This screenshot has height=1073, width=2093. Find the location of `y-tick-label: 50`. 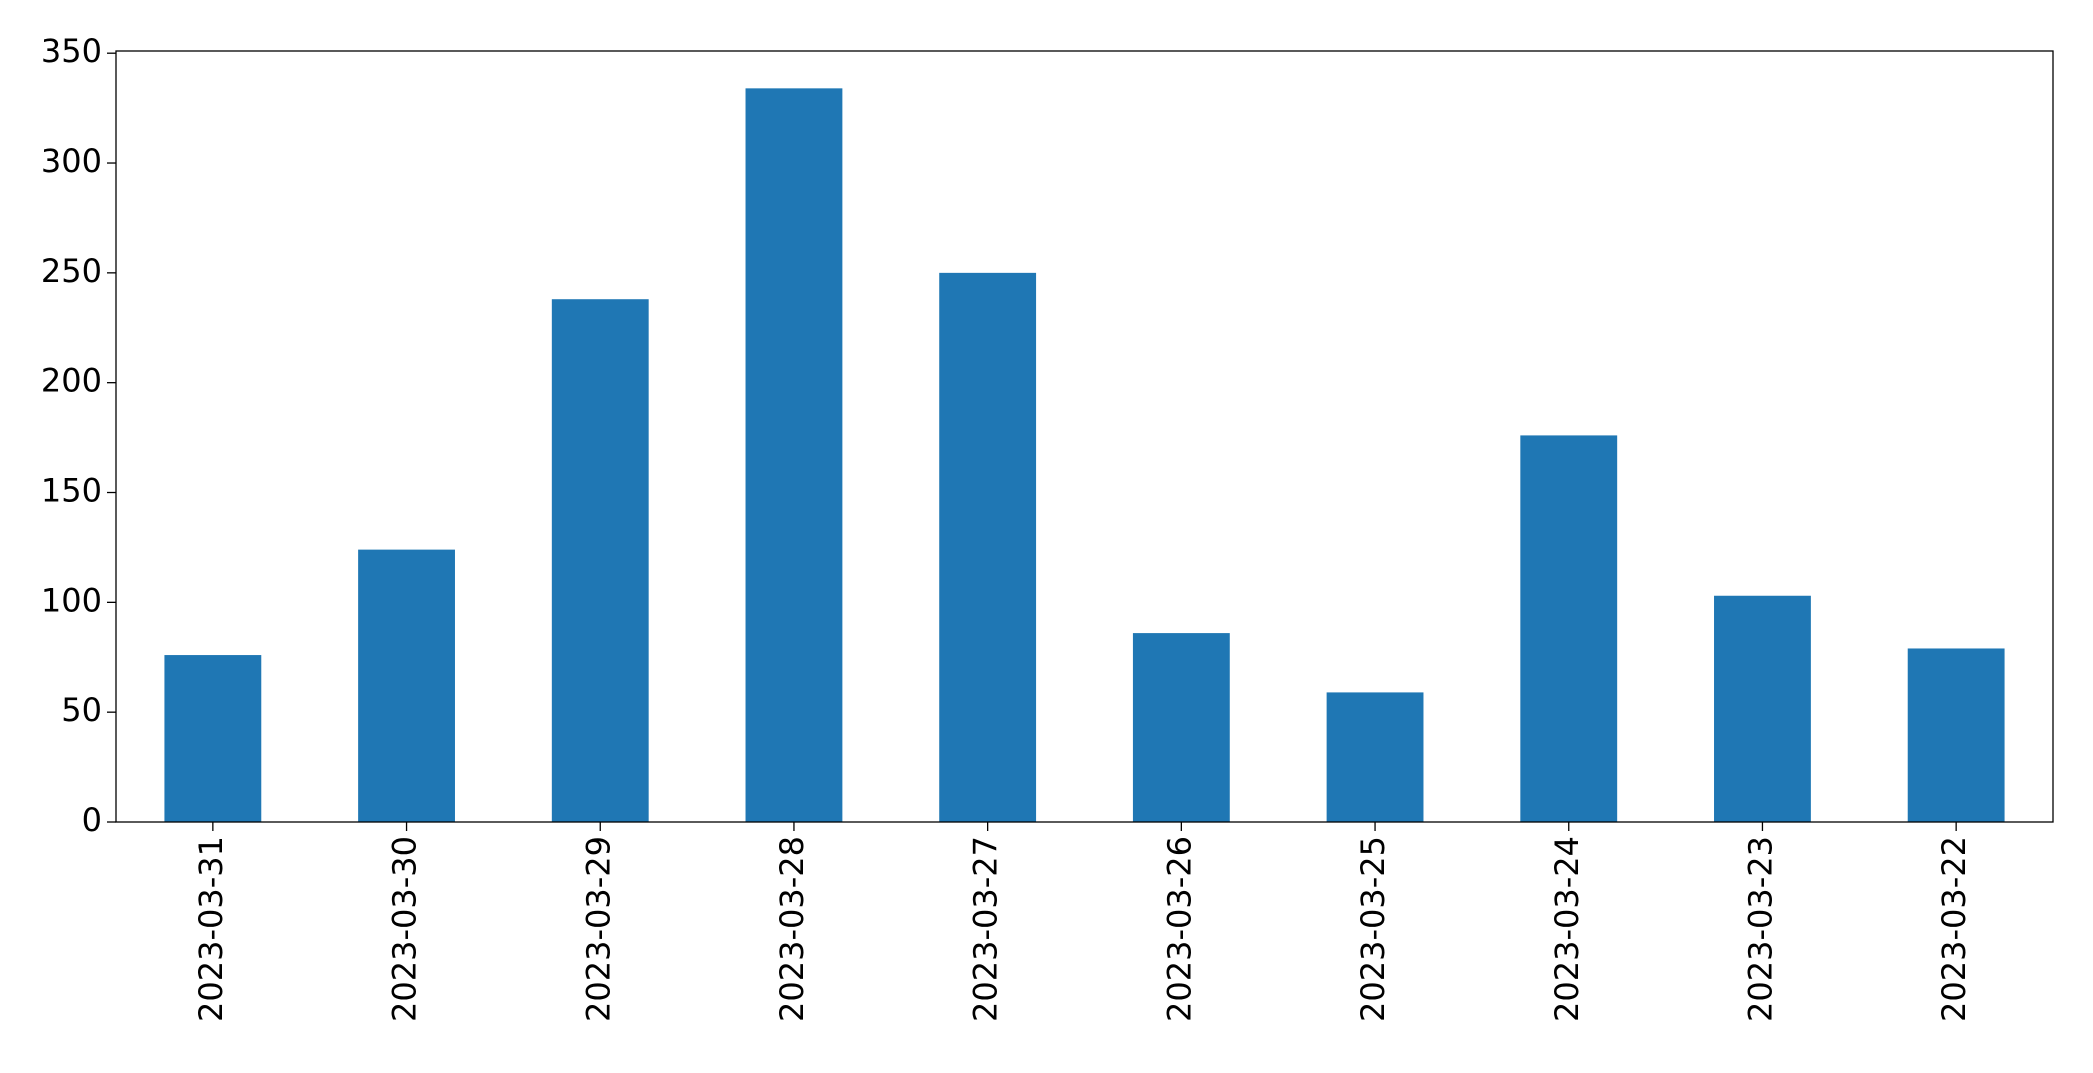

y-tick-label: 50 is located at coordinates (81, 710).